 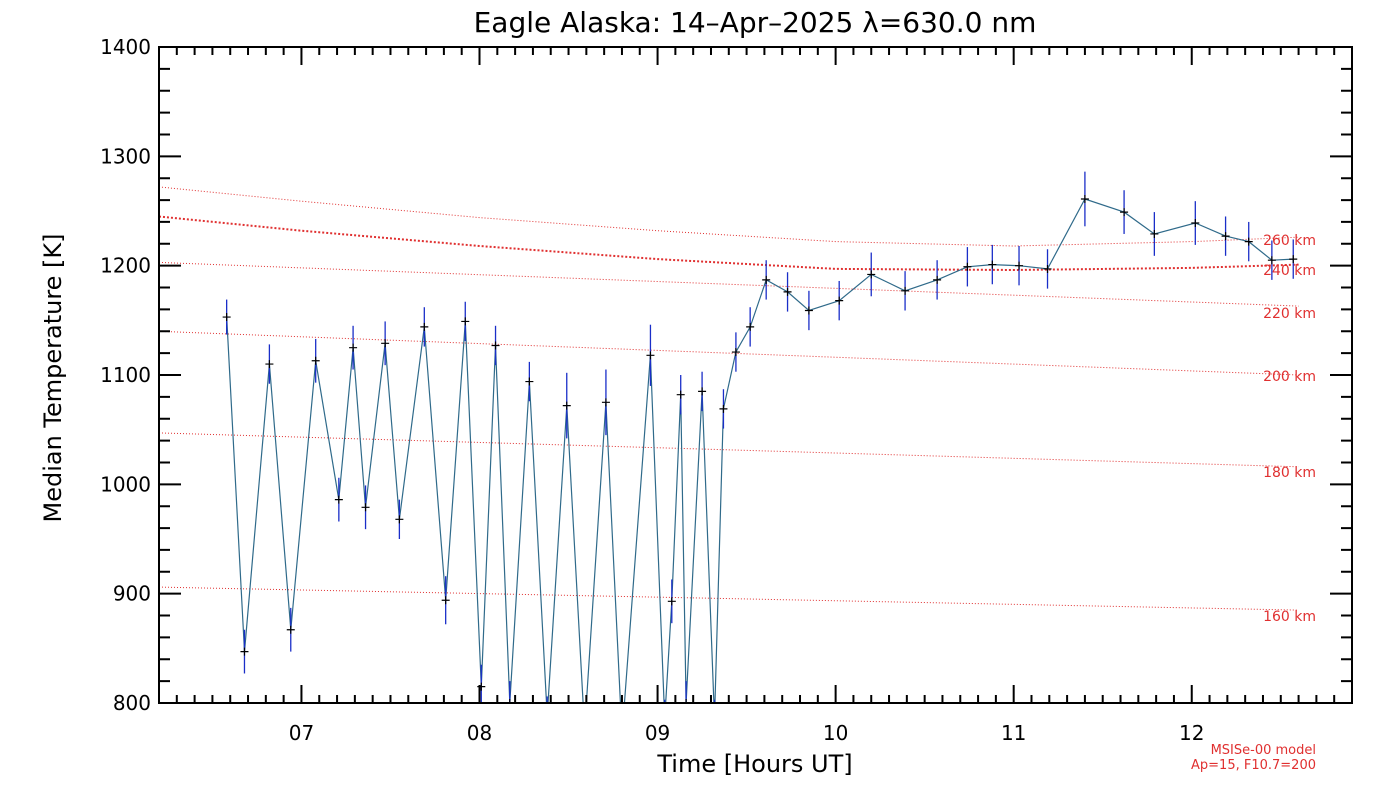 What do you see at coordinates (1253, 765) in the screenshot?
I see `model-label-line2: Ap=15, F10.7=200` at bounding box center [1253, 765].